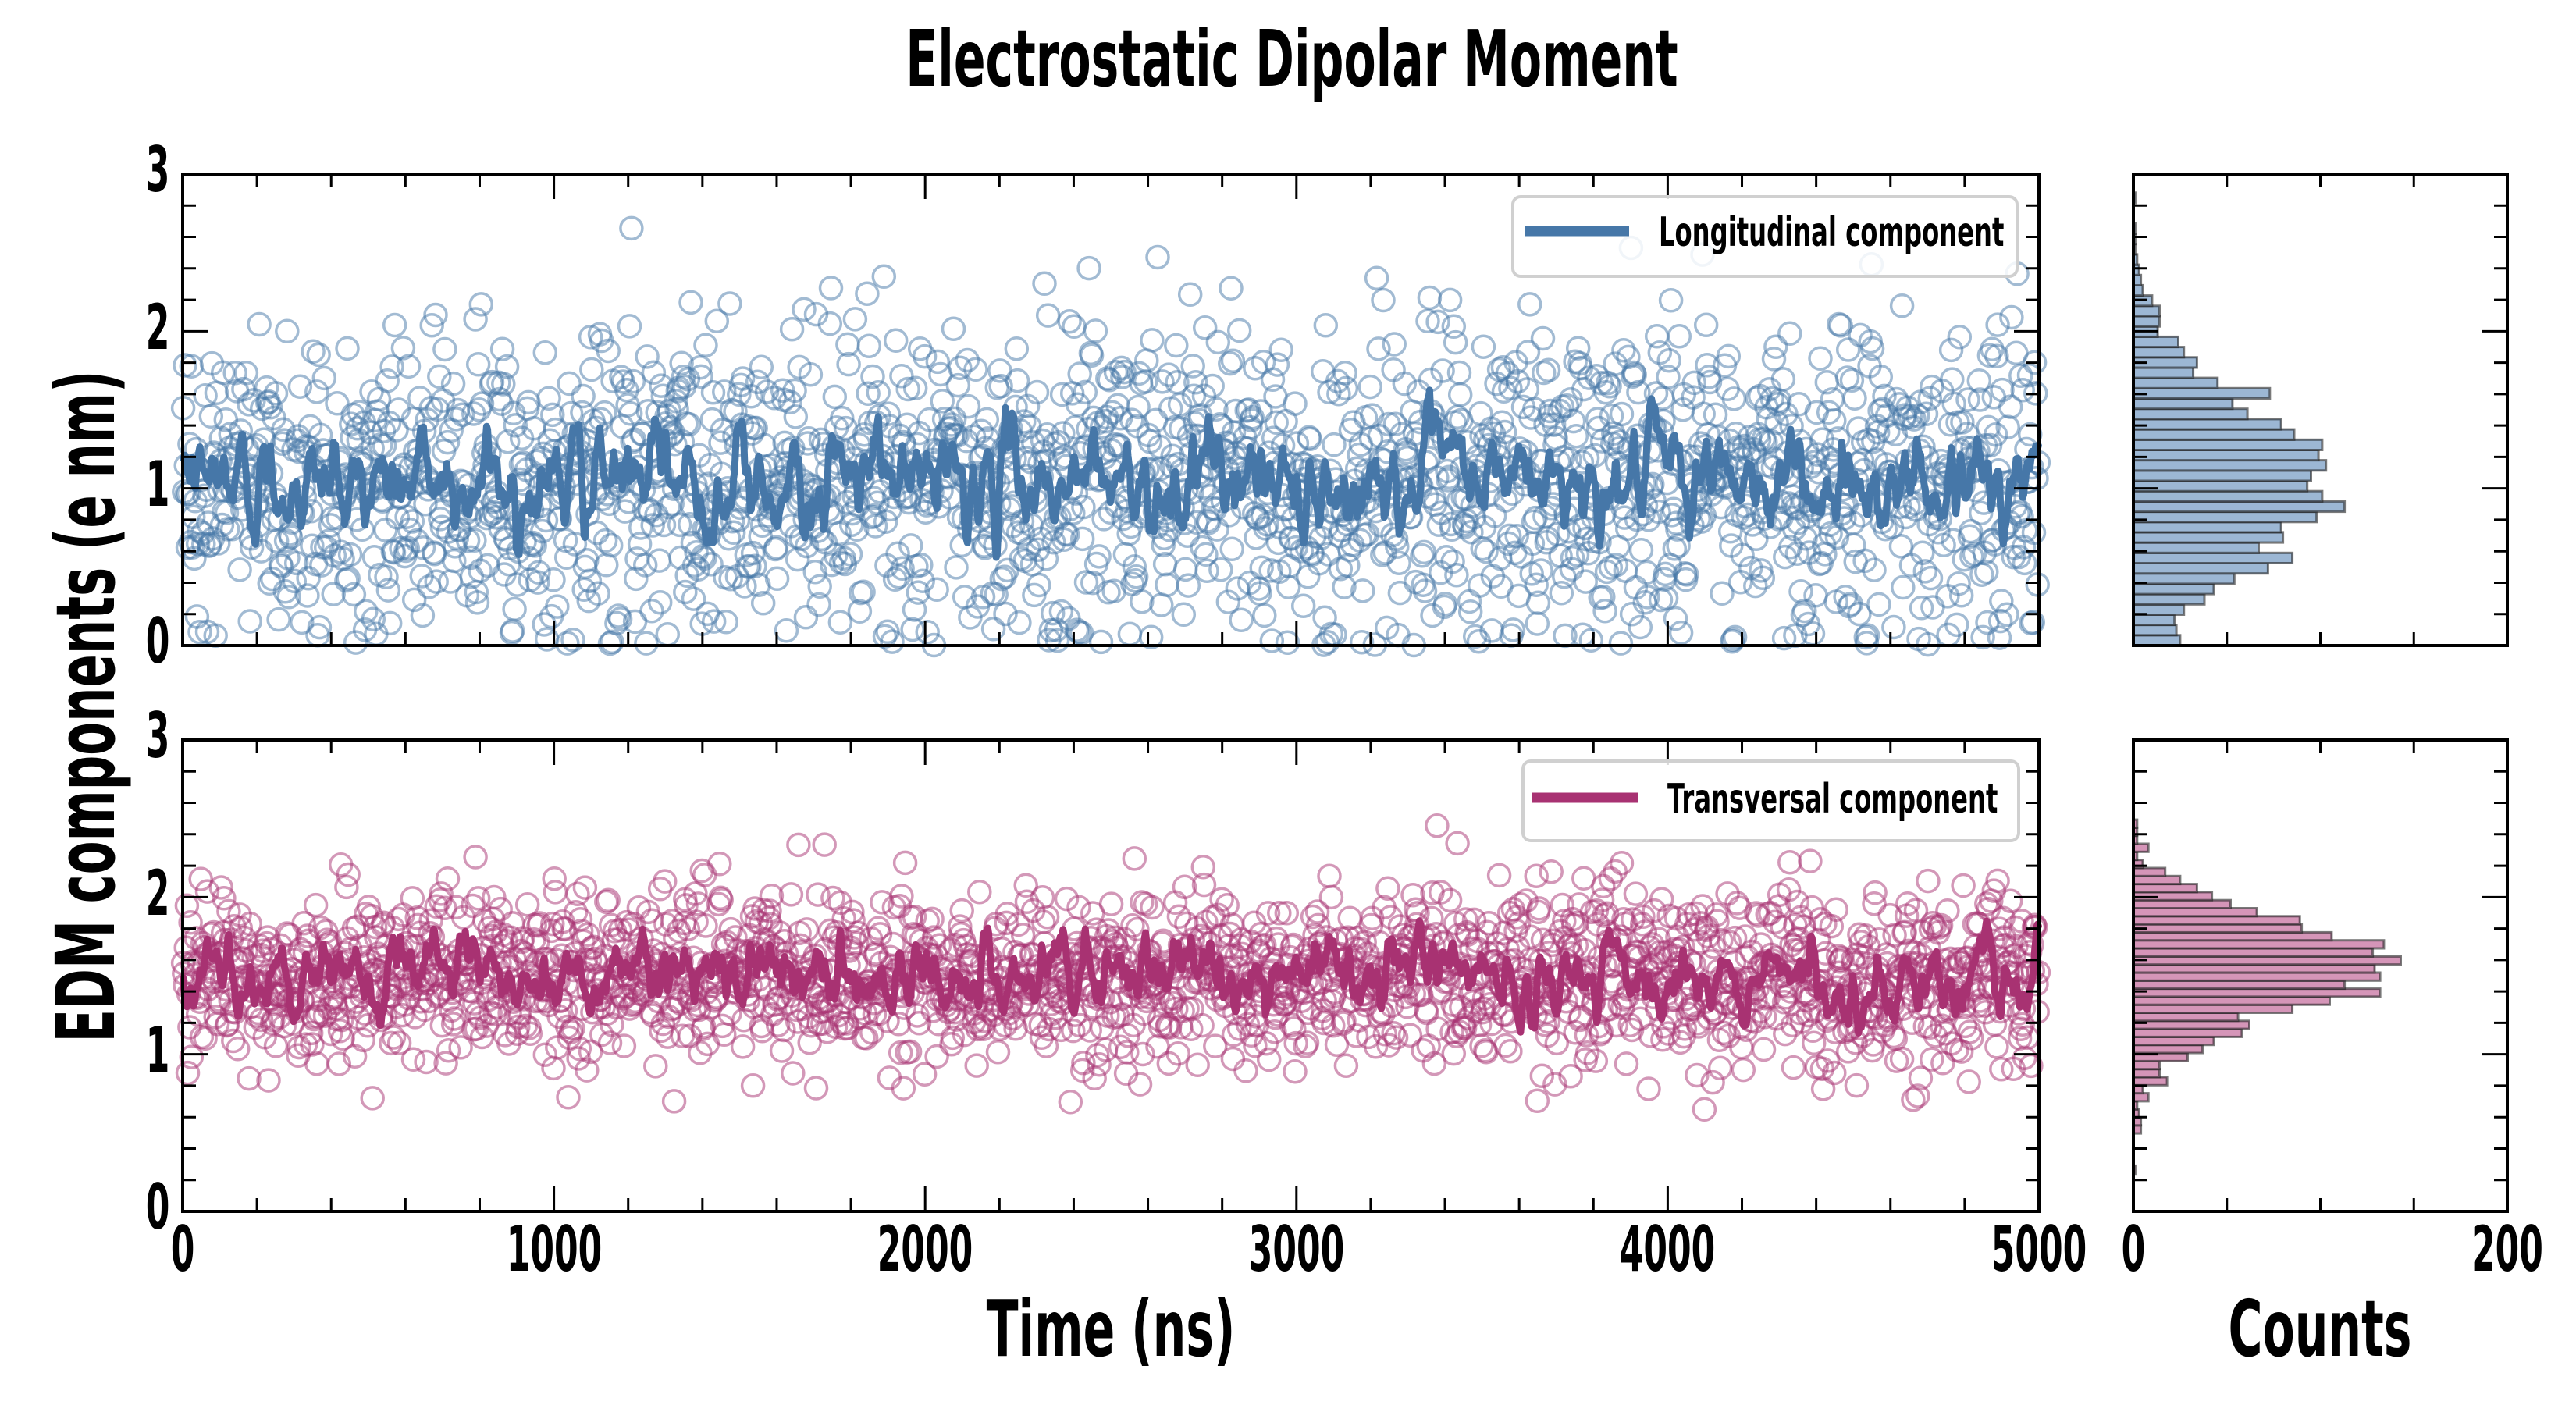 The width and height of the screenshot is (2576, 1405). I want to click on y-tick-labels-bottom: 0 1 2 3, so click(158, 972).